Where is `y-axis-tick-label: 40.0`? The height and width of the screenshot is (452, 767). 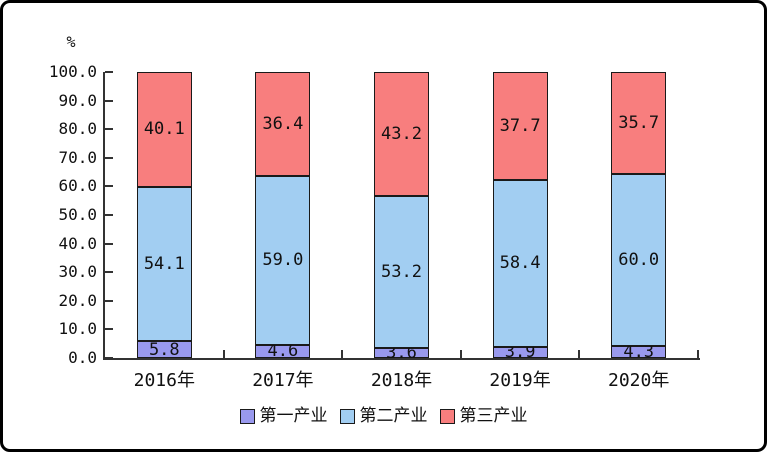 y-axis-tick-label: 40.0 is located at coordinates (77, 243).